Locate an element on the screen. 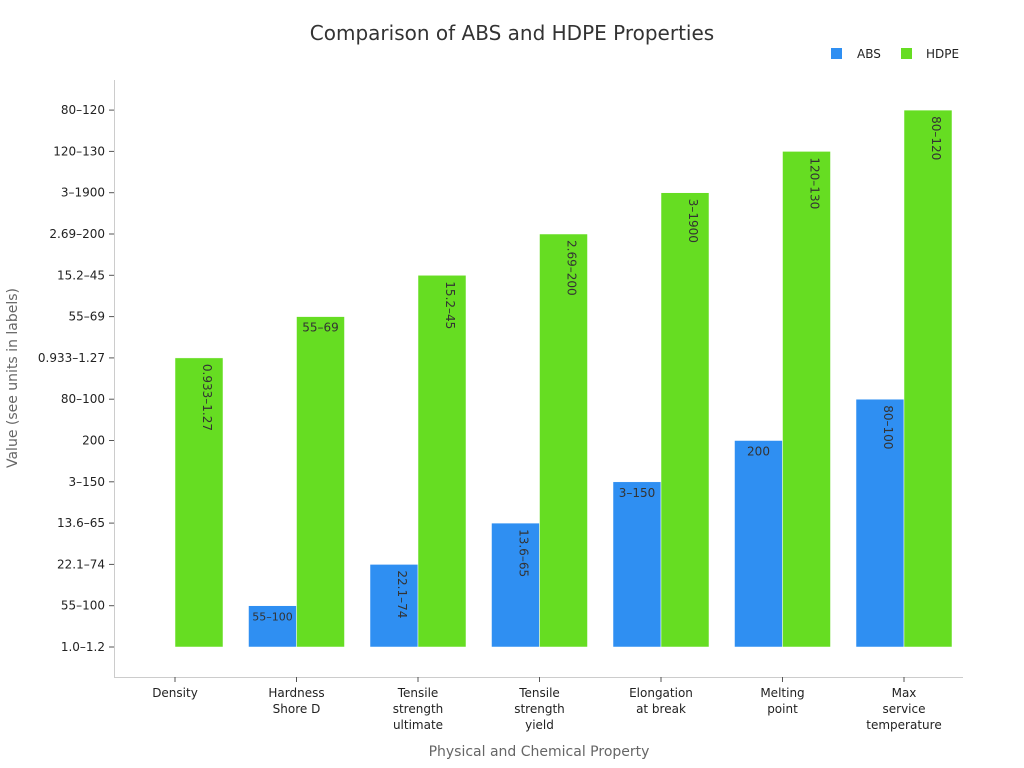 This screenshot has height=768, width=1024. bar-value-label: 0.933–1.27 is located at coordinates (207, 397).